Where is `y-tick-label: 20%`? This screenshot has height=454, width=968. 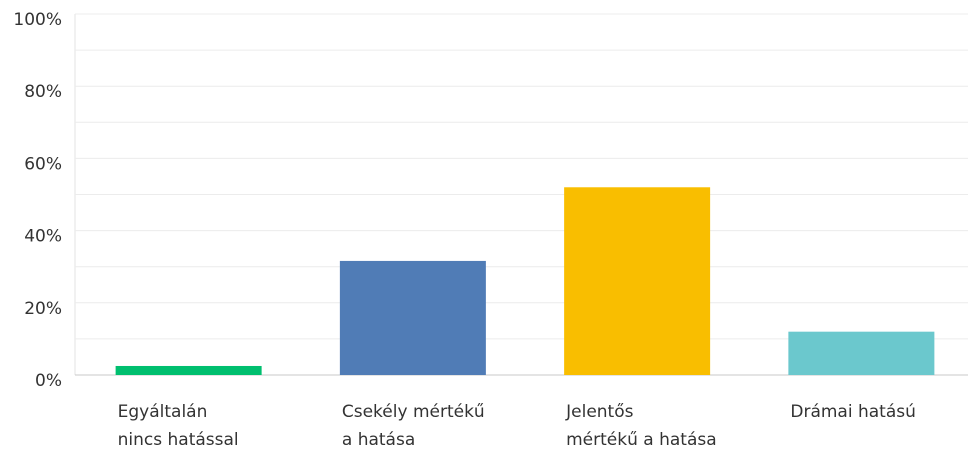 y-tick-label: 20% is located at coordinates (43, 309).